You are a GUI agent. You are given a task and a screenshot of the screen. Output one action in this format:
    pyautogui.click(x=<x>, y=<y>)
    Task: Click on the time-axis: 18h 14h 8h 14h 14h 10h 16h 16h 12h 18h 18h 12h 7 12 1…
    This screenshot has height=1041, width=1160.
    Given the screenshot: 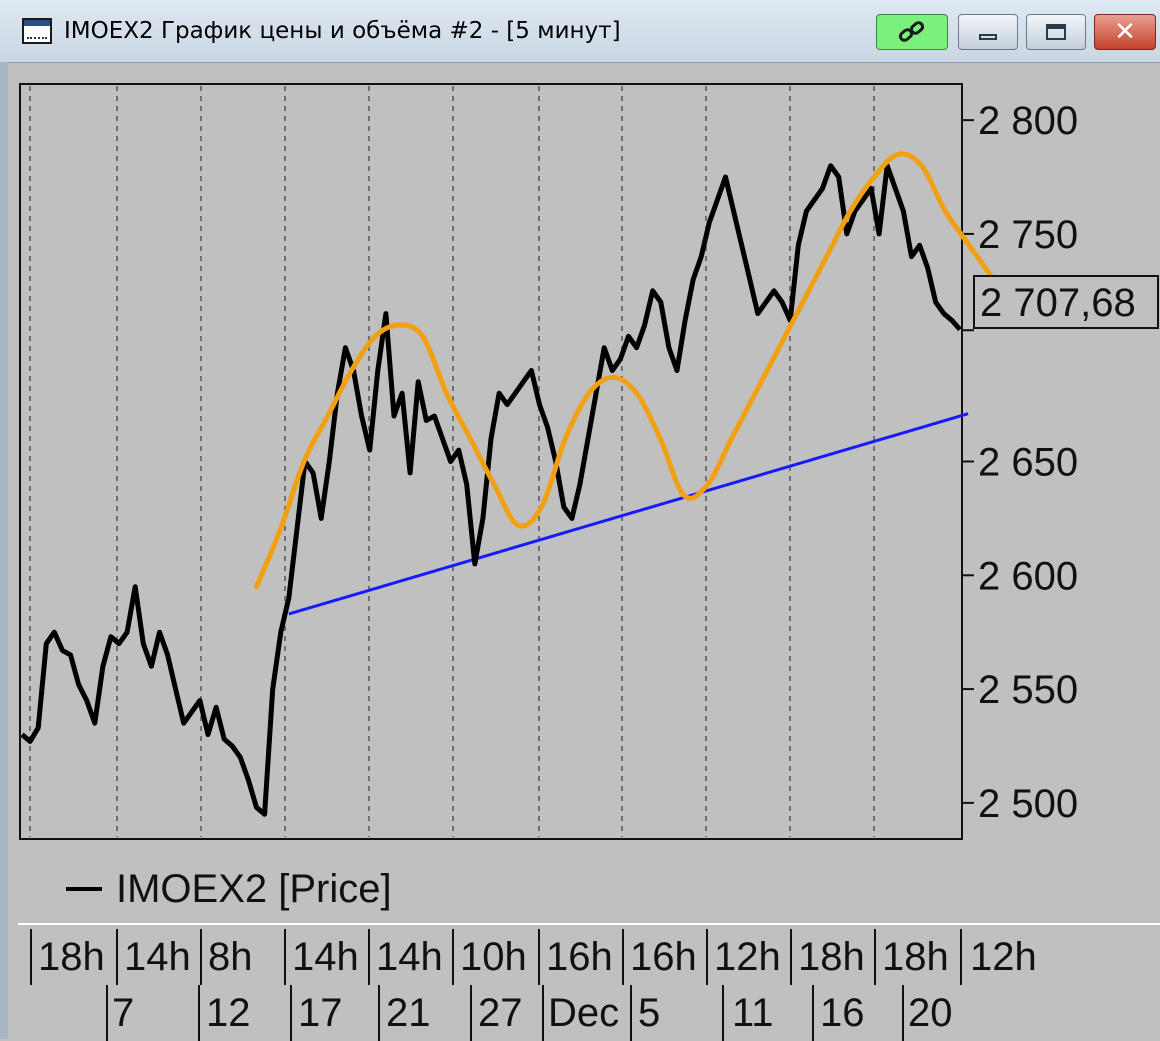 What is the action you would take?
    pyautogui.click(x=589, y=982)
    